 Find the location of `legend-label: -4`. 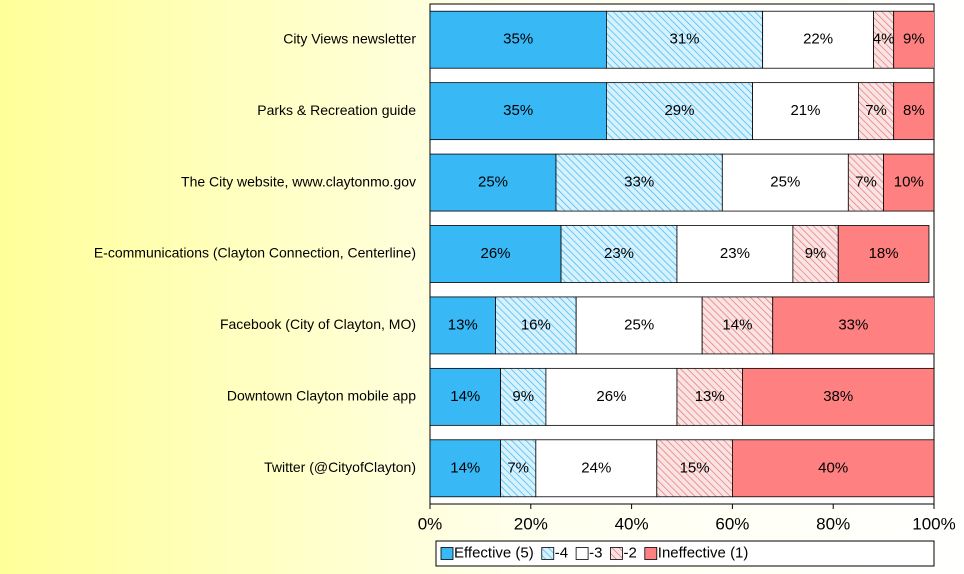

legend-label: -4 is located at coordinates (561, 552).